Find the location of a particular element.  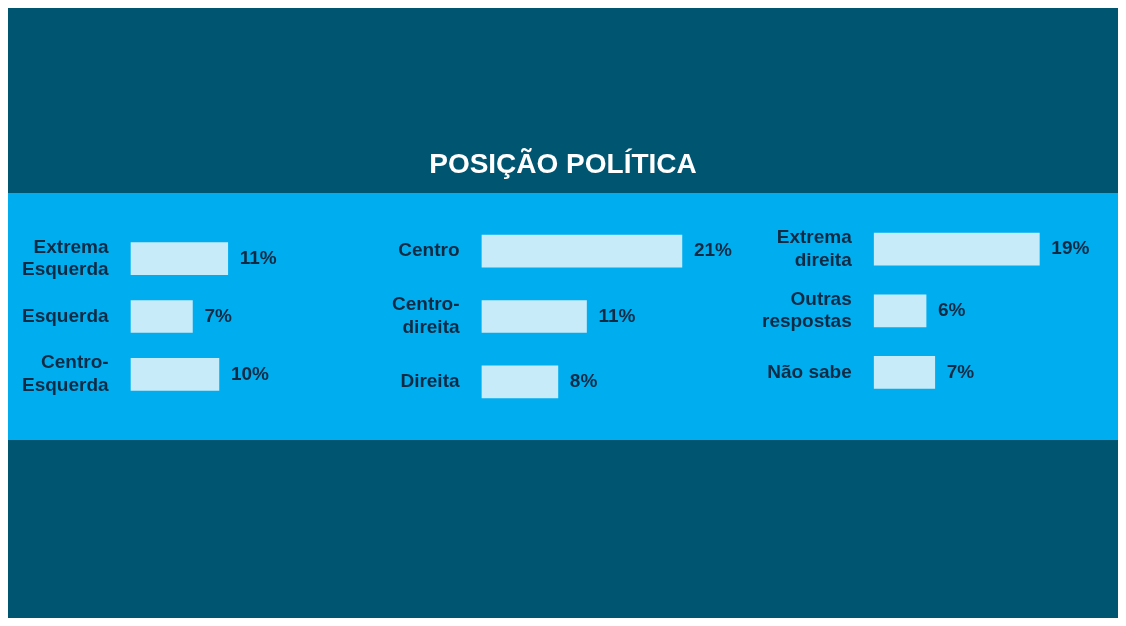

y-tick-label: Esquerda is located at coordinates (65, 315).